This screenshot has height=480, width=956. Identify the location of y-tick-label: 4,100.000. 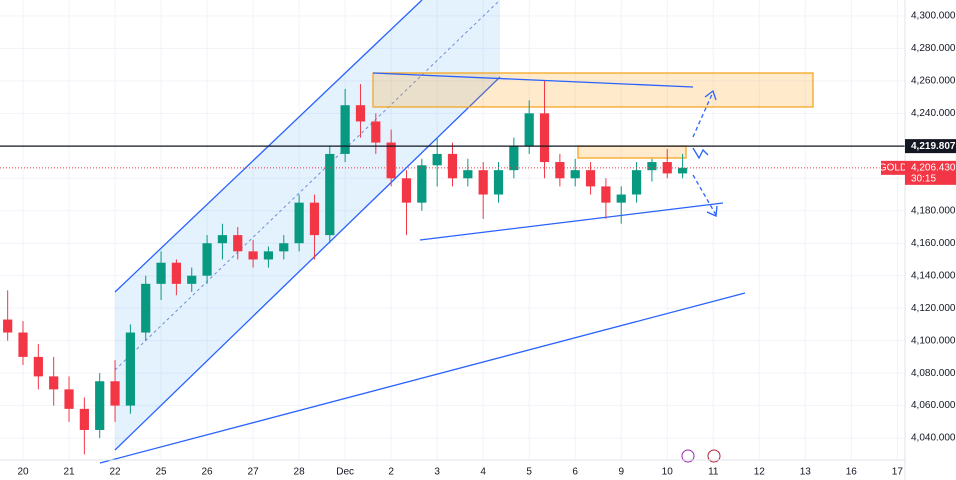
(933, 340).